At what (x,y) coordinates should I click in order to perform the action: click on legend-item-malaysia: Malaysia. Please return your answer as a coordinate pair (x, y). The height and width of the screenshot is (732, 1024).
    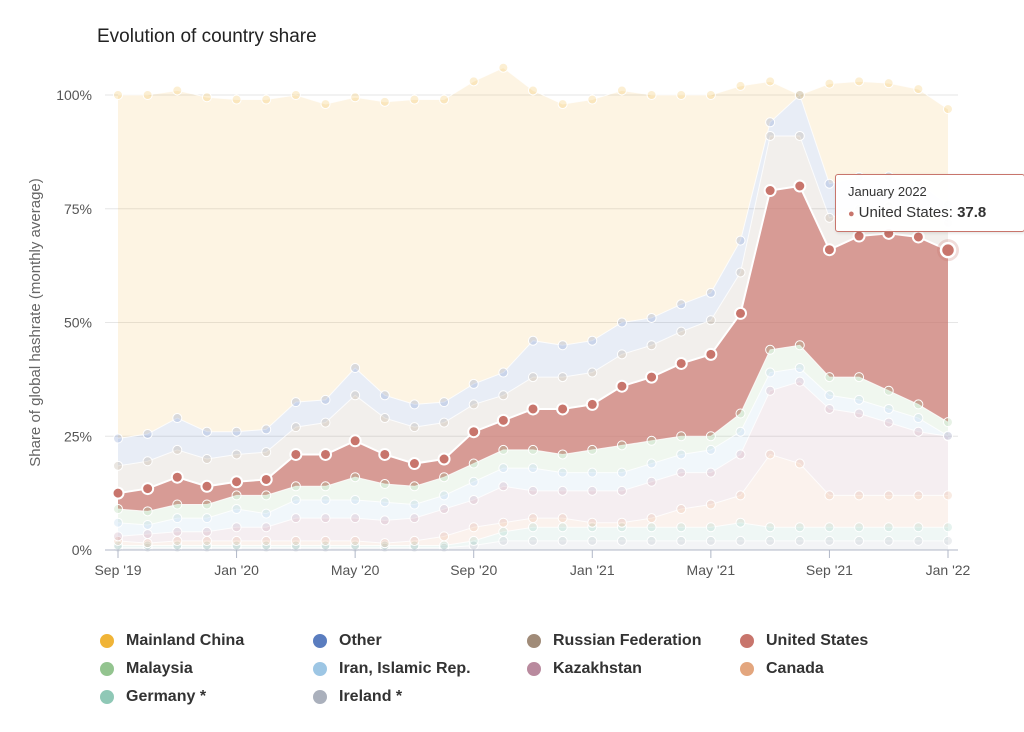
    Looking at the image, I should click on (146, 669).